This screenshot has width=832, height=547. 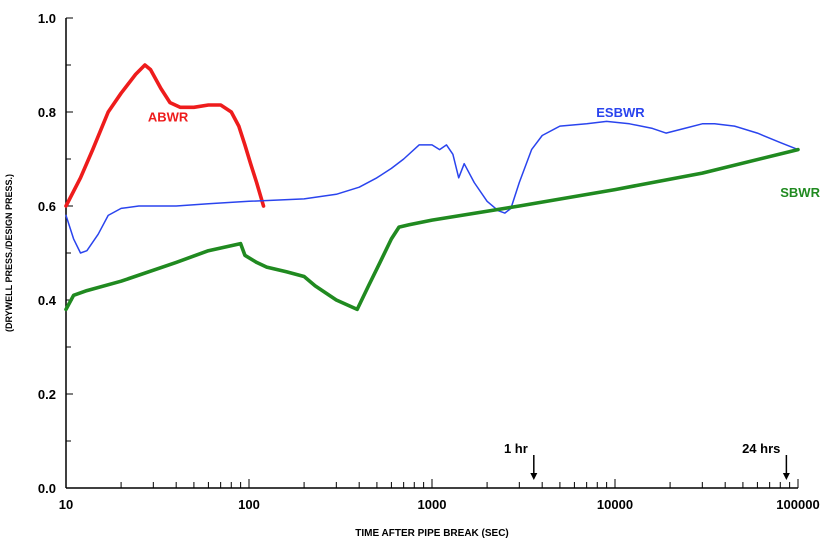 What do you see at coordinates (620, 112) in the screenshot?
I see `series-label-esbwr: ESBWR` at bounding box center [620, 112].